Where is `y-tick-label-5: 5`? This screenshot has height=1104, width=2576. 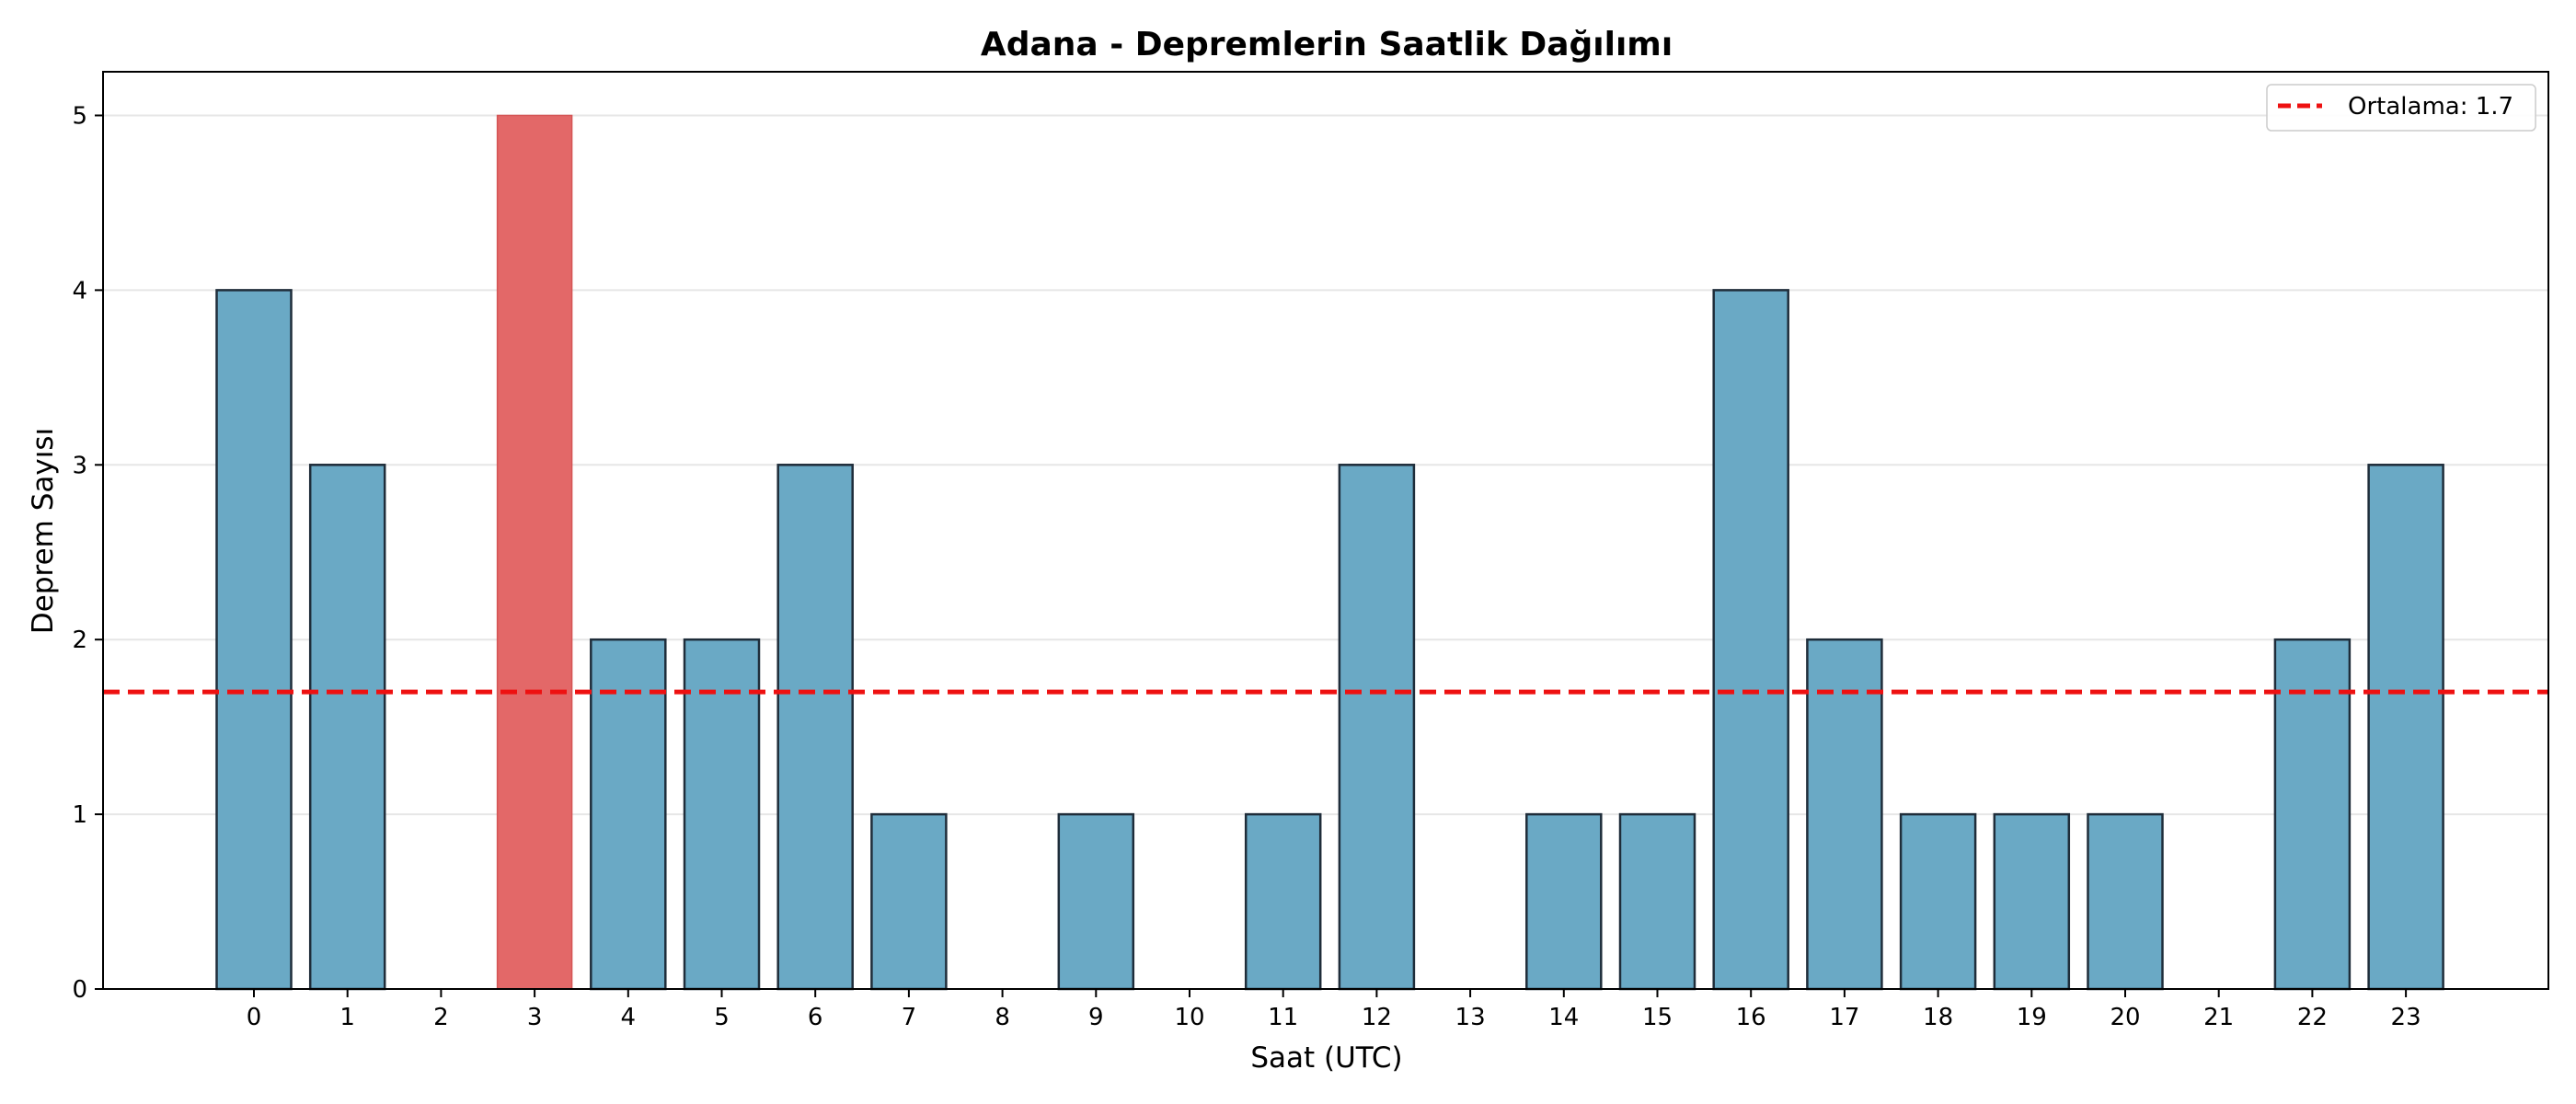
y-tick-label-5: 5 is located at coordinates (79, 116).